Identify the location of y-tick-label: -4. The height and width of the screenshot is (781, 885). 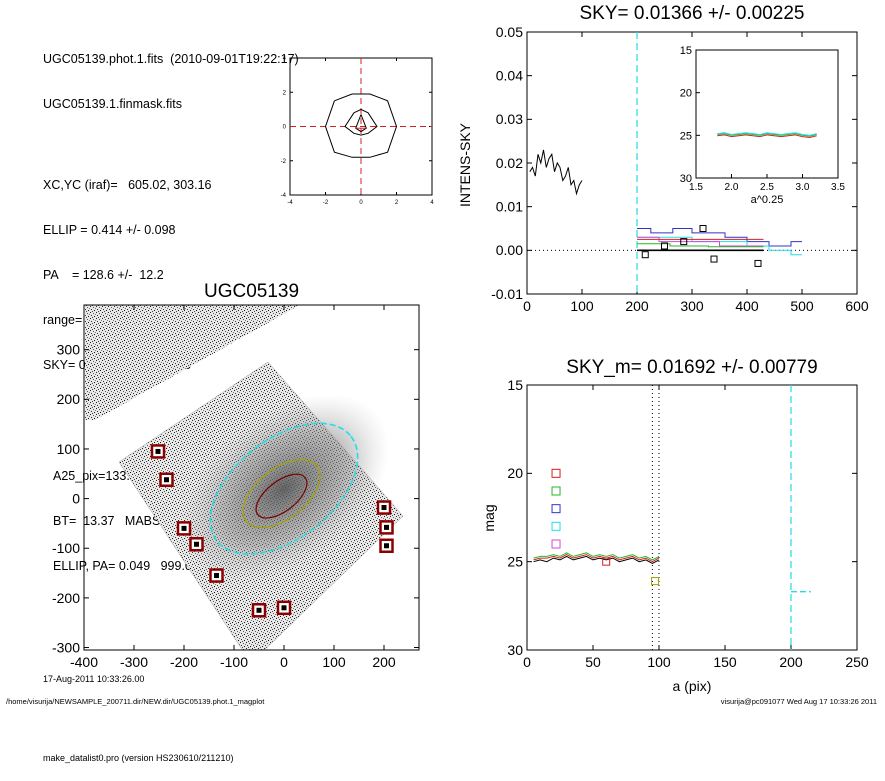
(284, 196).